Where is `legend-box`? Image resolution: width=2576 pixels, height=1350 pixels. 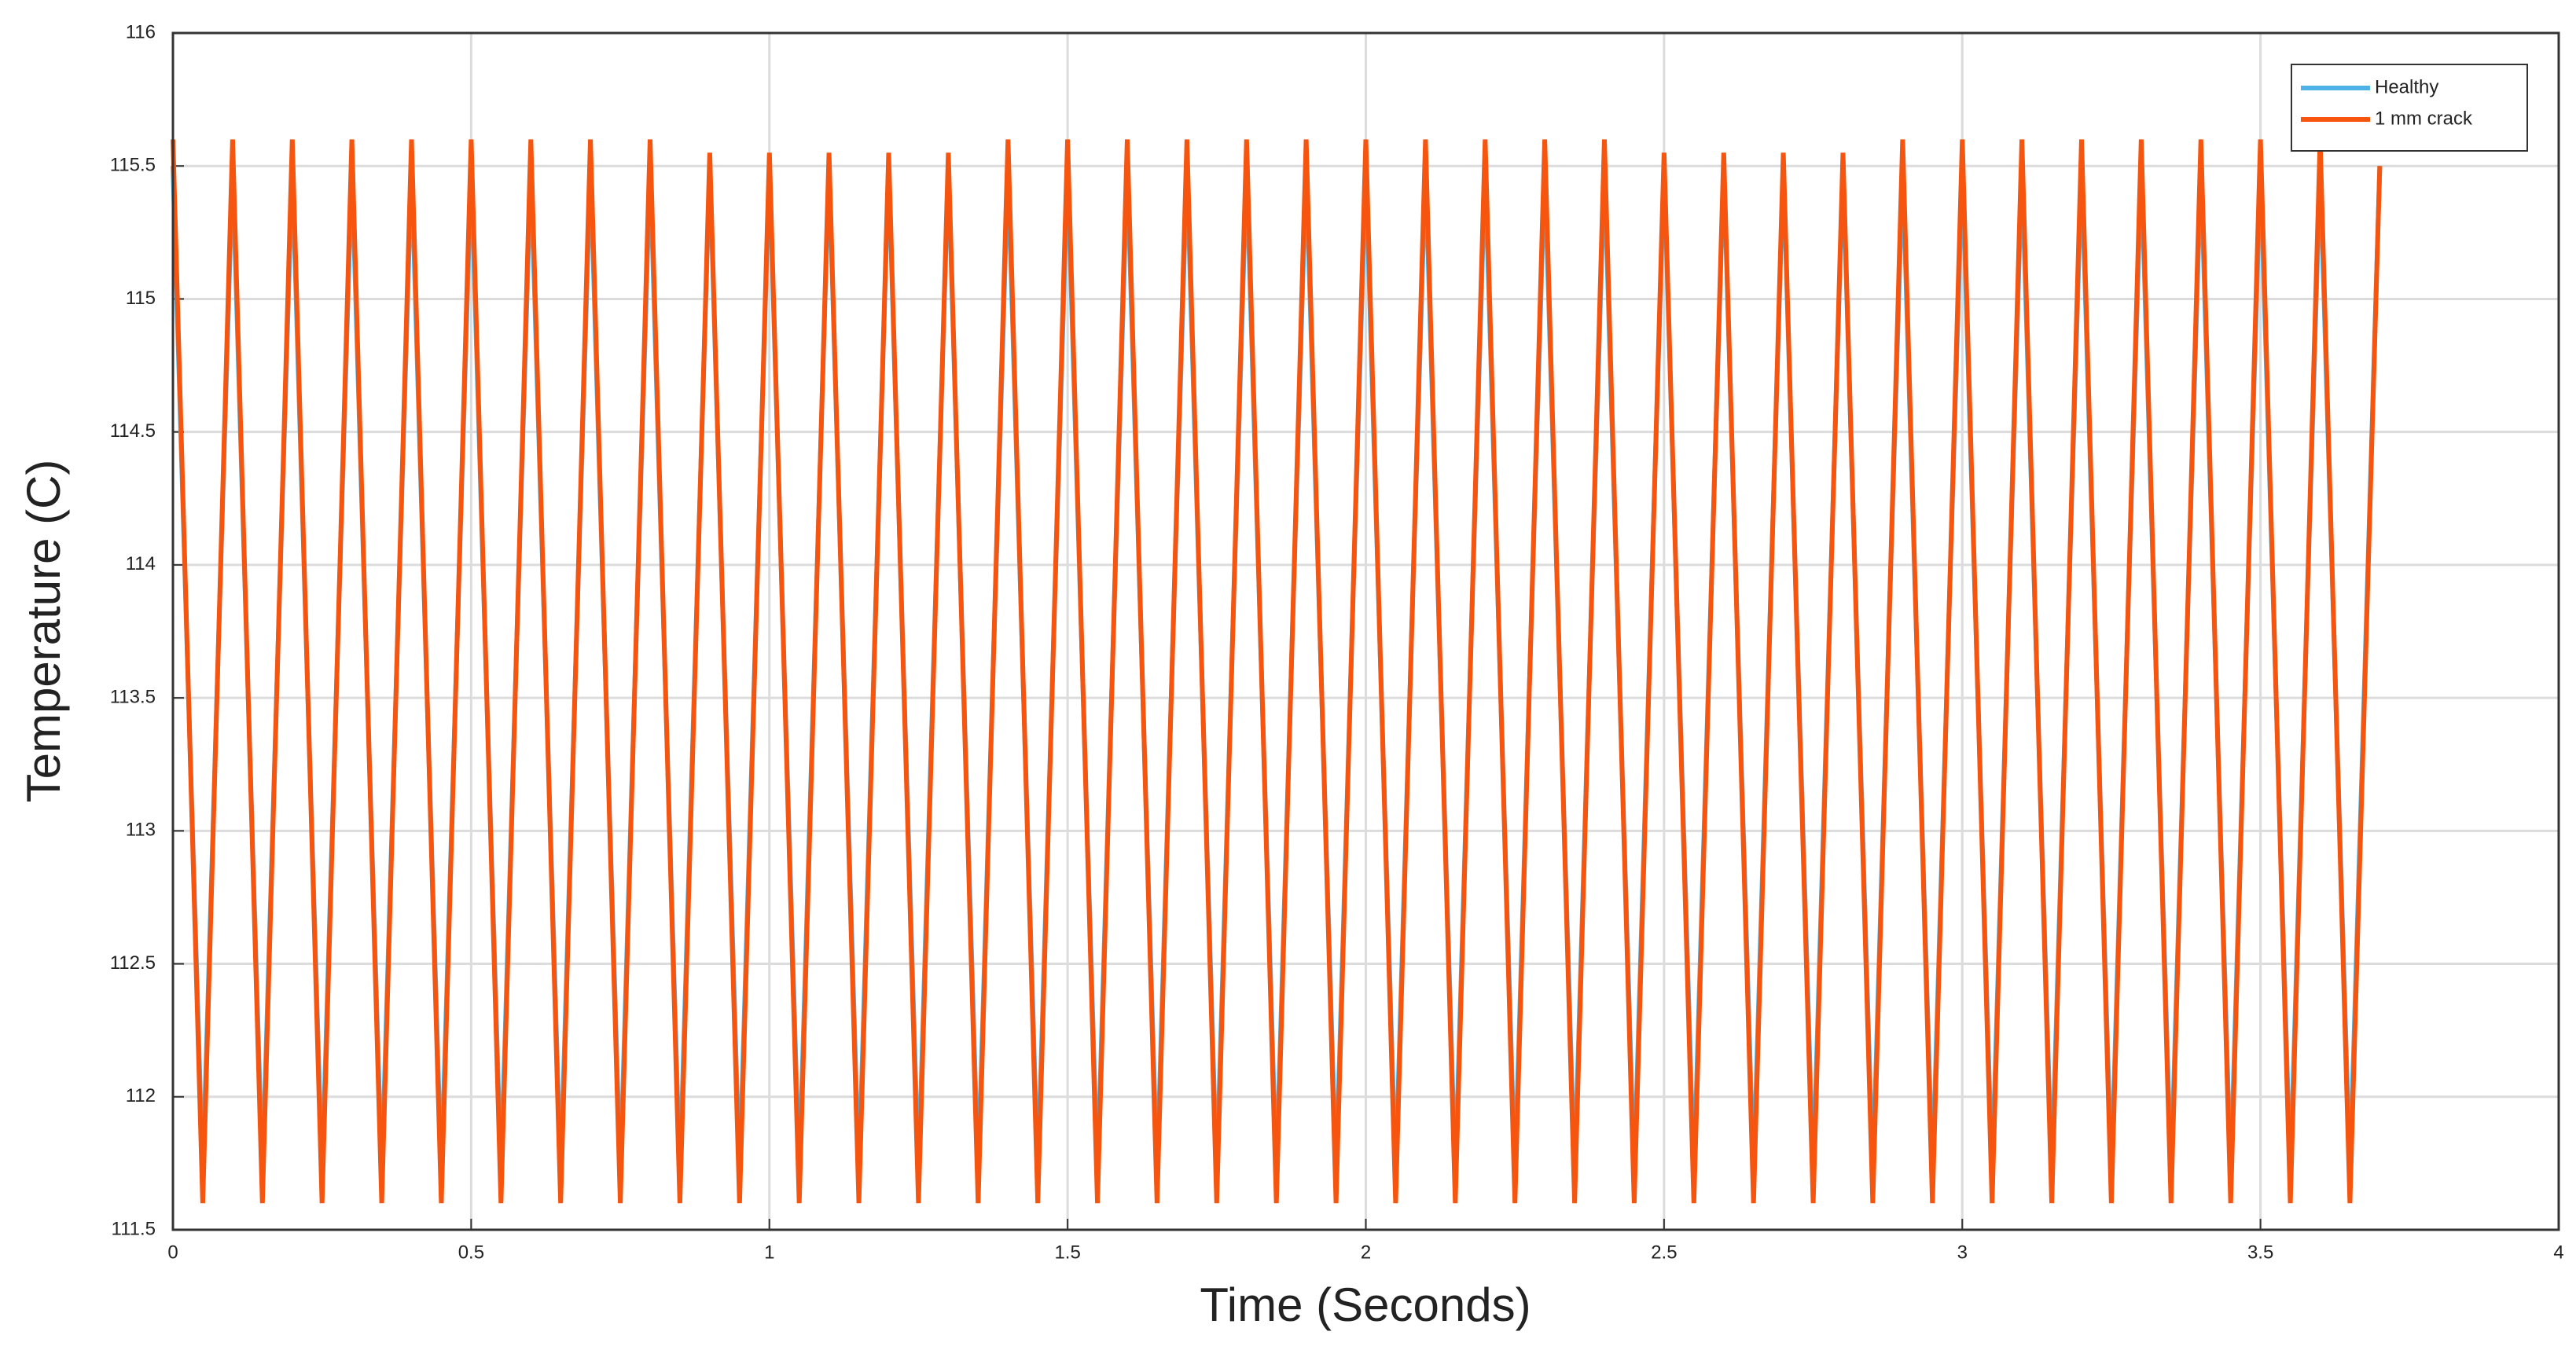
legend-box is located at coordinates (2409, 108).